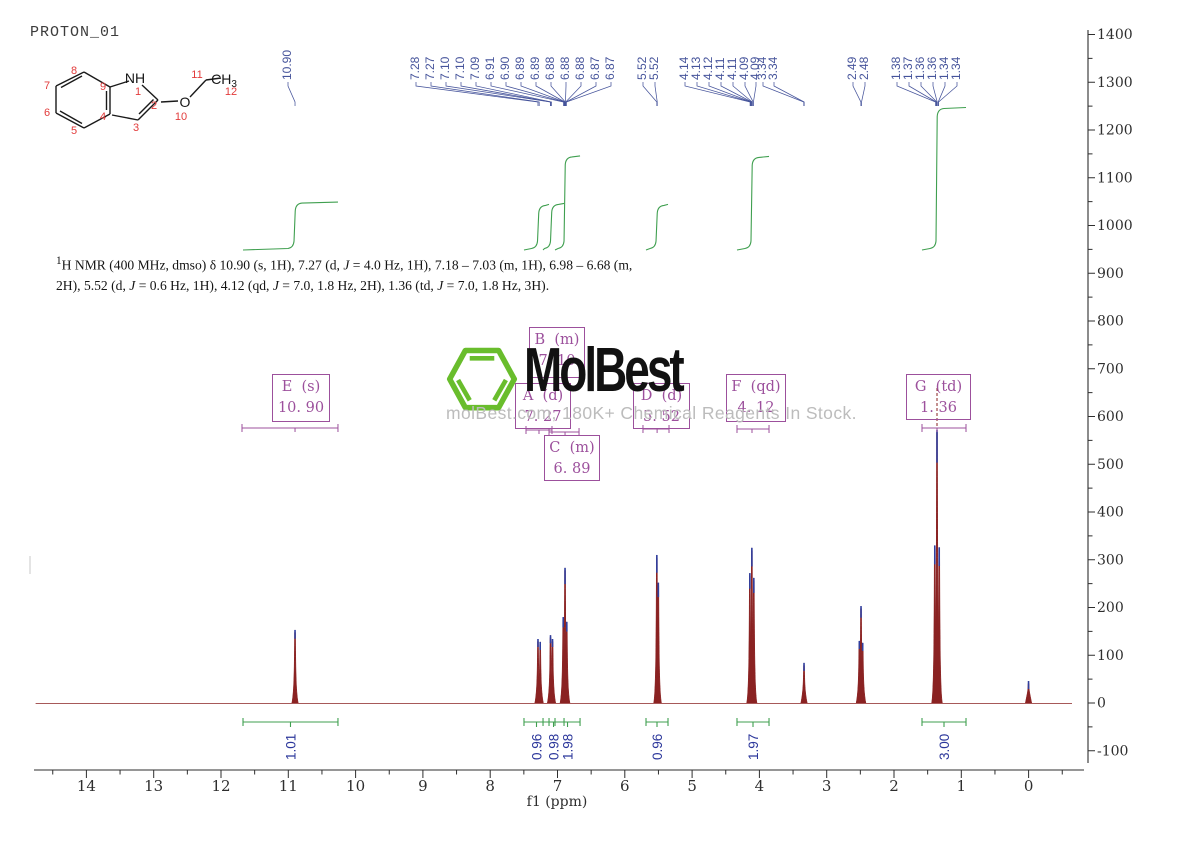  What do you see at coordinates (760, 786) in the screenshot?
I see `x-axis-tick-label: 4` at bounding box center [760, 786].